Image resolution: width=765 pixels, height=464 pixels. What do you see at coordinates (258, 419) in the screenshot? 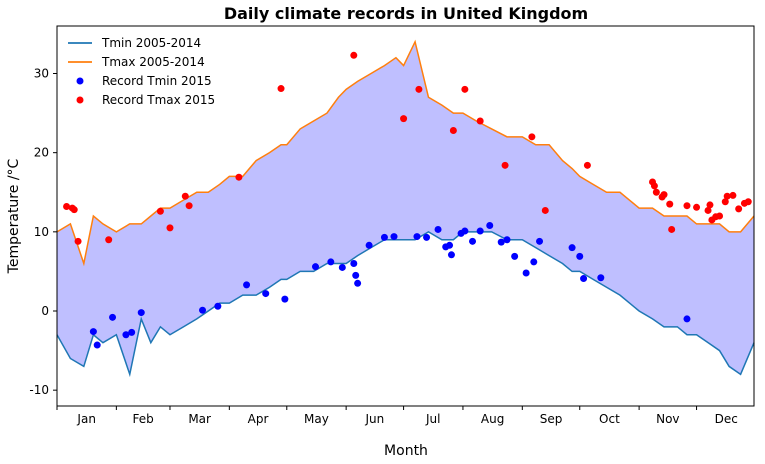
I see `x-tick-label-month: Apr` at bounding box center [258, 419].